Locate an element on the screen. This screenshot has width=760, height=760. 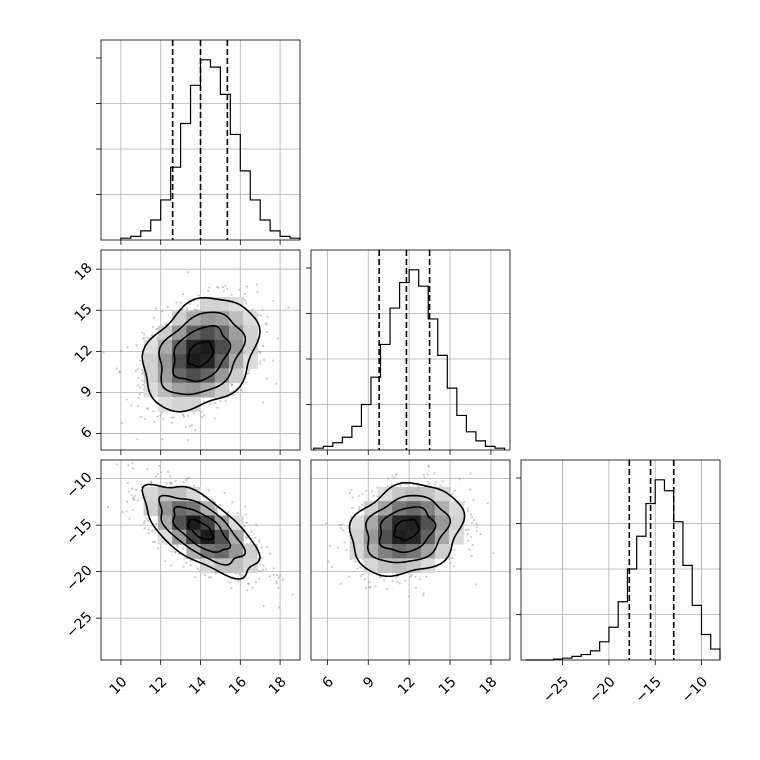
histogram-panel-p0 is located at coordinates (198, 140).